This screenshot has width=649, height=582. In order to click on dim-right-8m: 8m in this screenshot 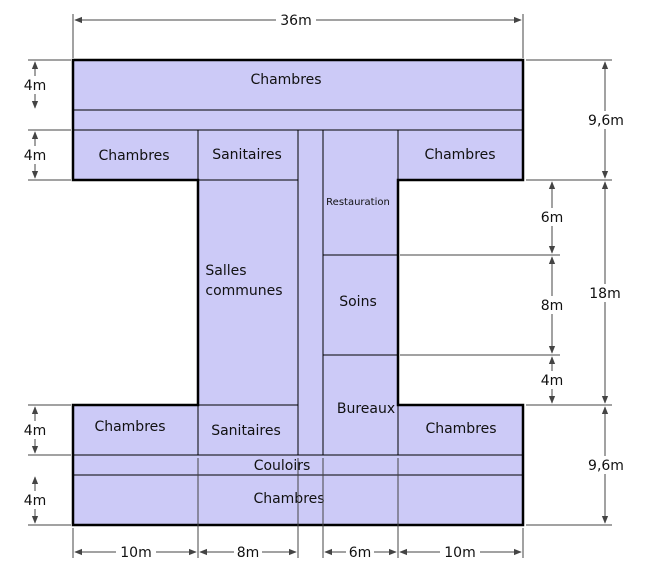, I will do `click(552, 306)`.